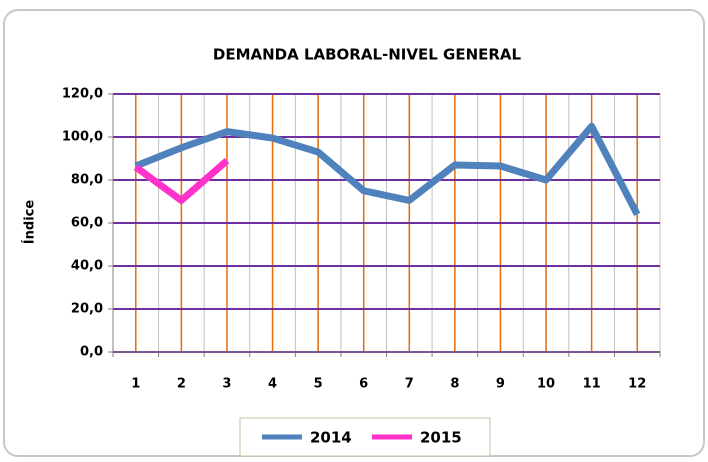 The width and height of the screenshot is (708, 462). I want to click on x-tick-label: 3, so click(226, 384).